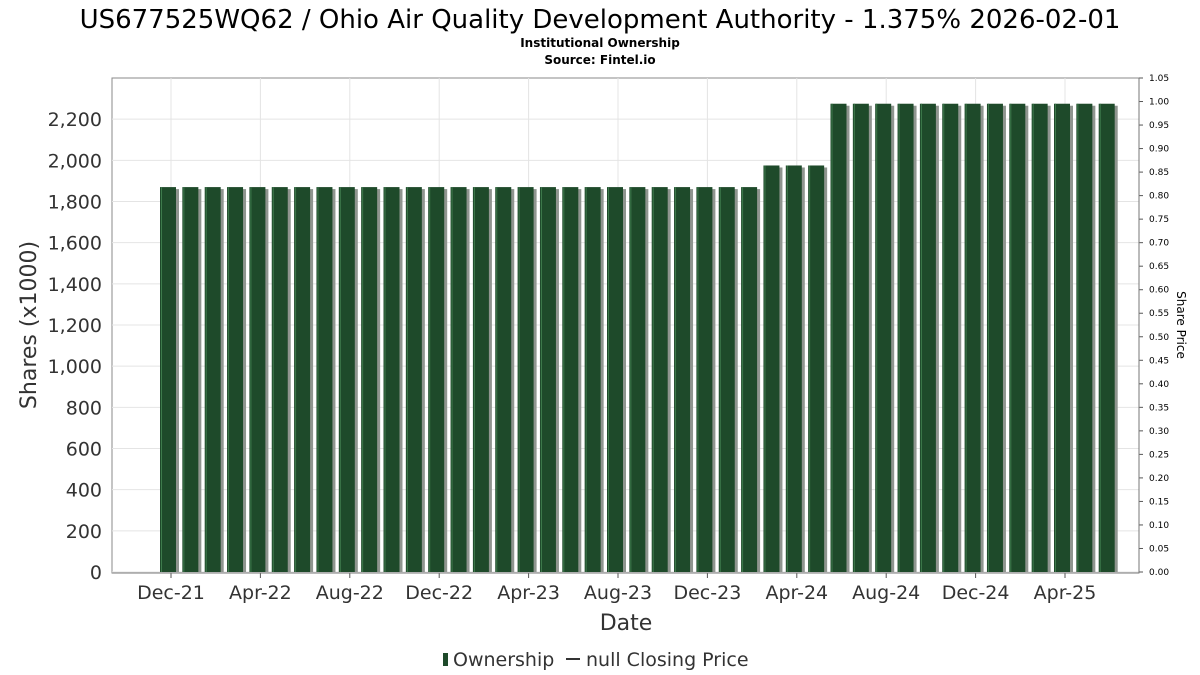 Image resolution: width=1200 pixels, height=675 pixels. Describe the element at coordinates (600, 43) in the screenshot. I see `chart-subtitle-1: Institutional Ownership` at that location.